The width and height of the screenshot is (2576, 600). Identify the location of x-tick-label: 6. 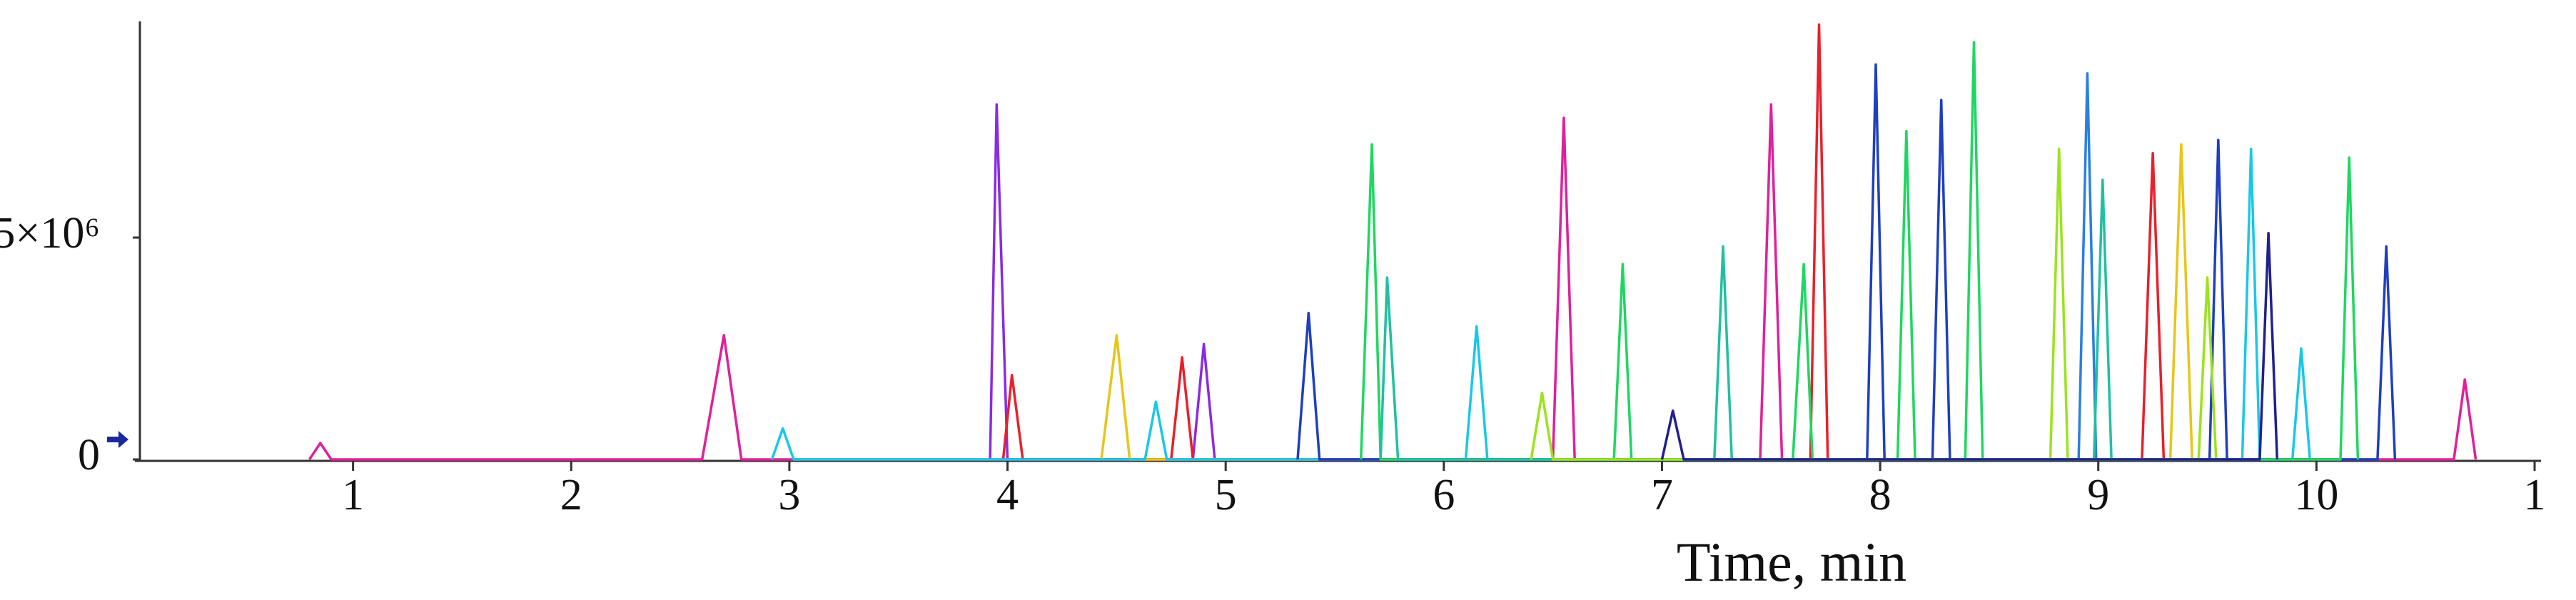
(1444, 495).